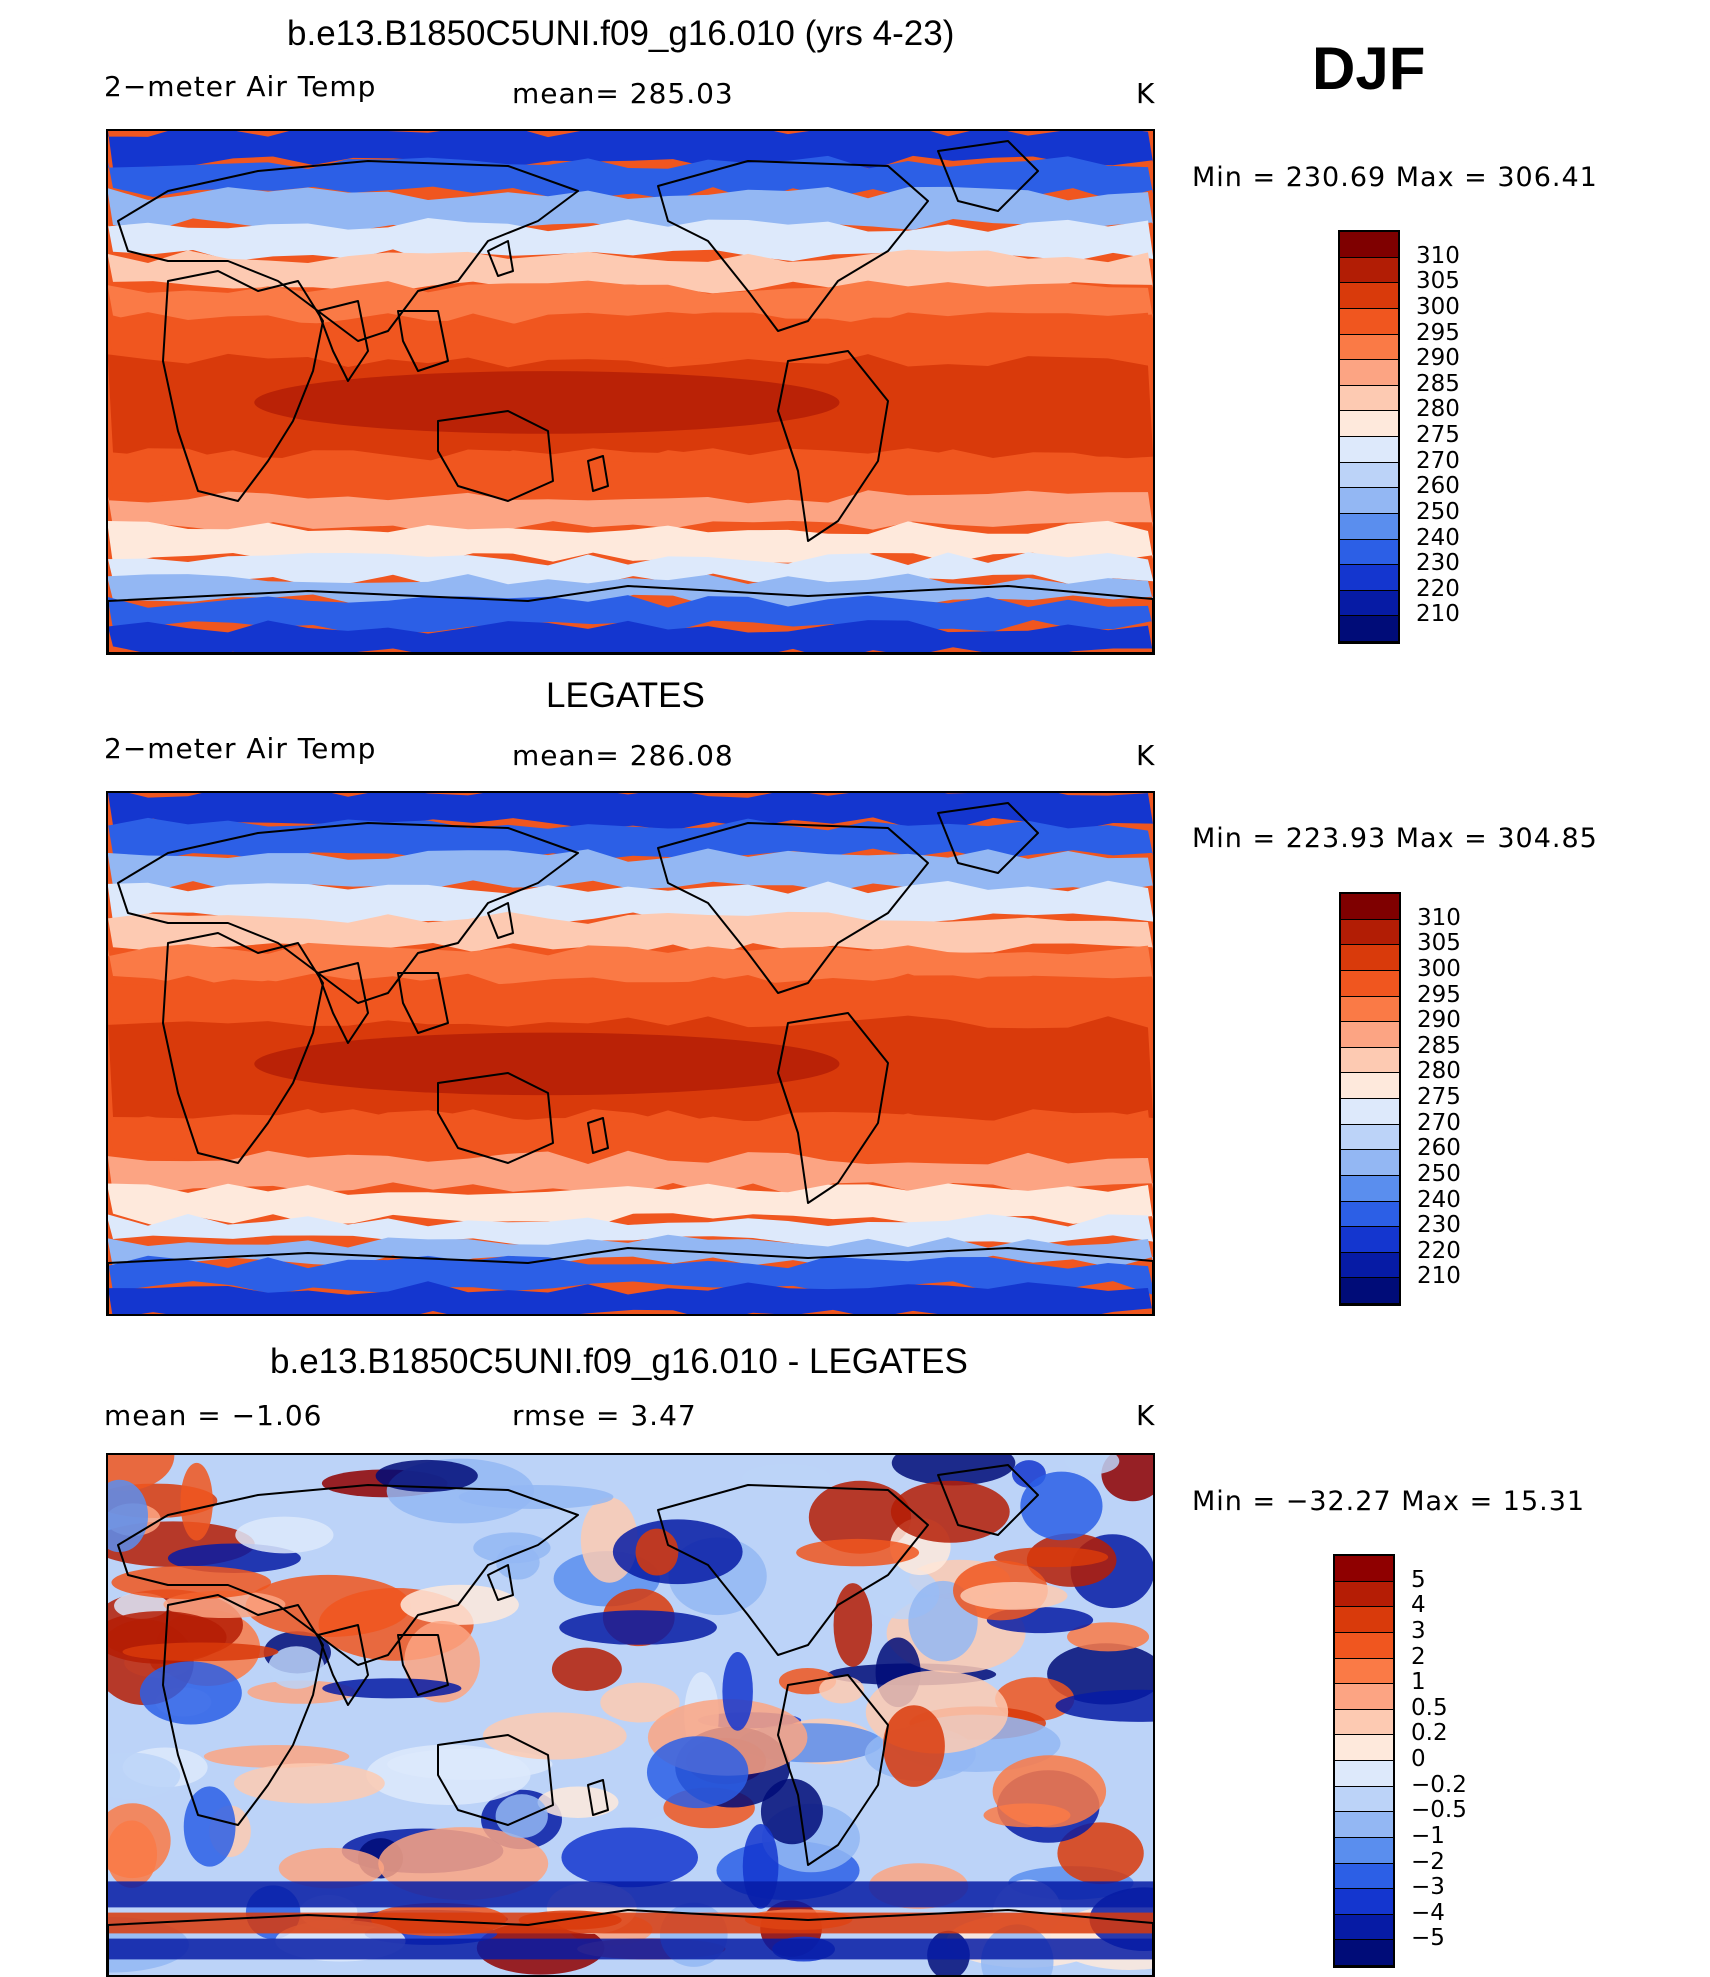 The width and height of the screenshot is (1710, 1977). What do you see at coordinates (1439, 943) in the screenshot?
I see `colorbar-tick-label: 305` at bounding box center [1439, 943].